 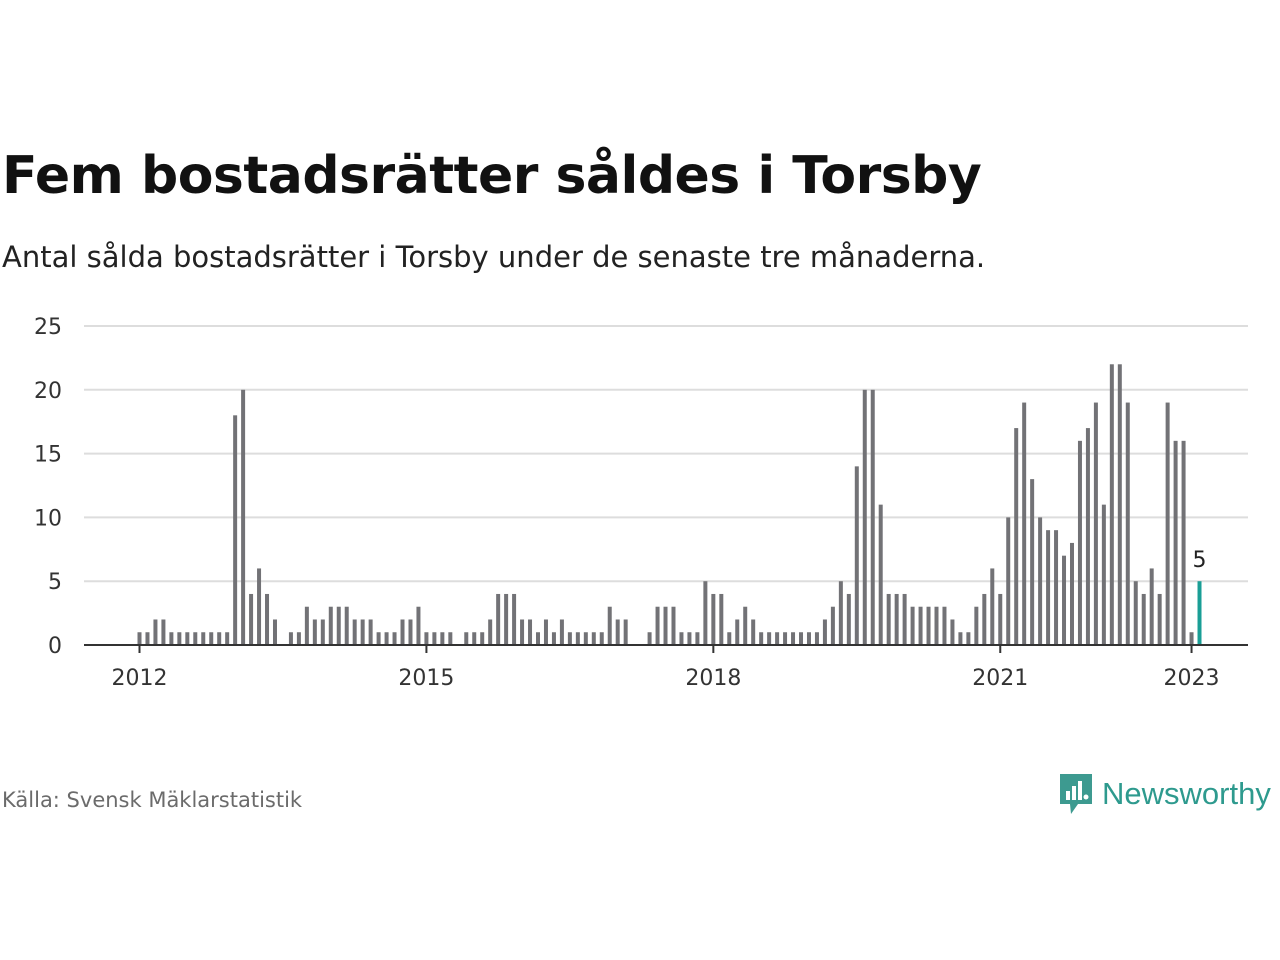 I want to click on y-tick-label: 25, so click(x=48, y=327).